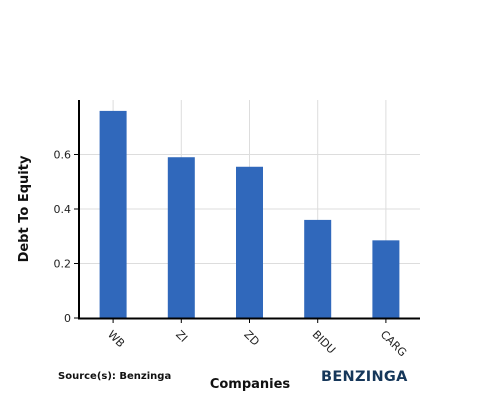 This screenshot has width=500, height=400. Describe the element at coordinates (63, 264) in the screenshot. I see `y-tick-label: 0.2` at that location.